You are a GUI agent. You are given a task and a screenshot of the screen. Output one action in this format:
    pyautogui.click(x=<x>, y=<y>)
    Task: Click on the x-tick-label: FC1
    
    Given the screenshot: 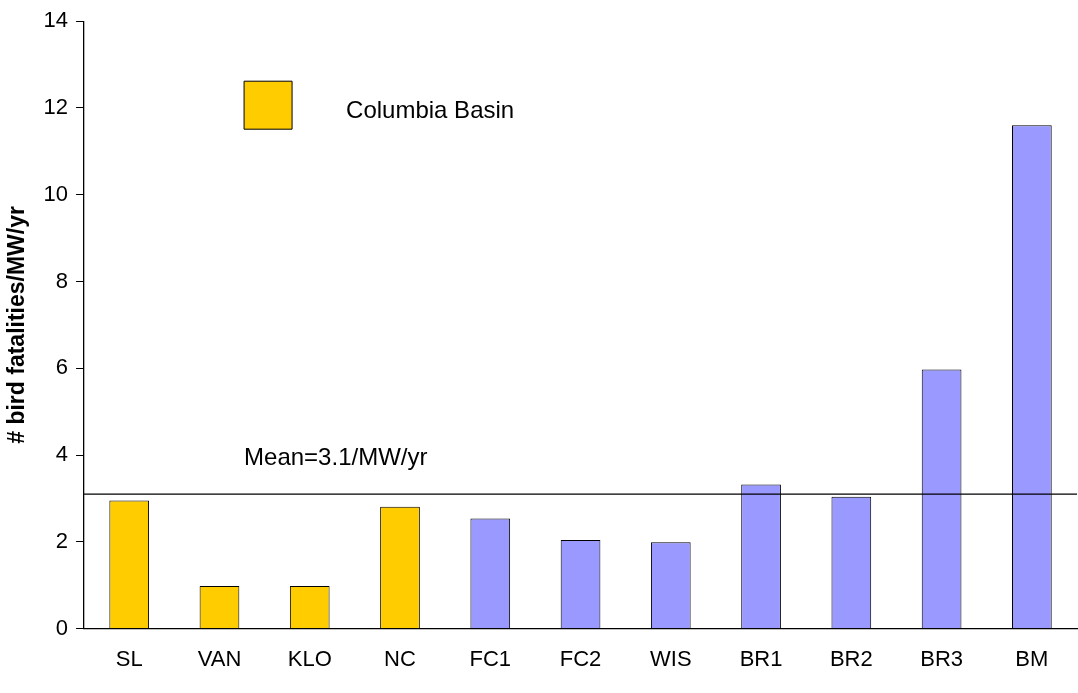 What is the action you would take?
    pyautogui.click(x=490, y=658)
    